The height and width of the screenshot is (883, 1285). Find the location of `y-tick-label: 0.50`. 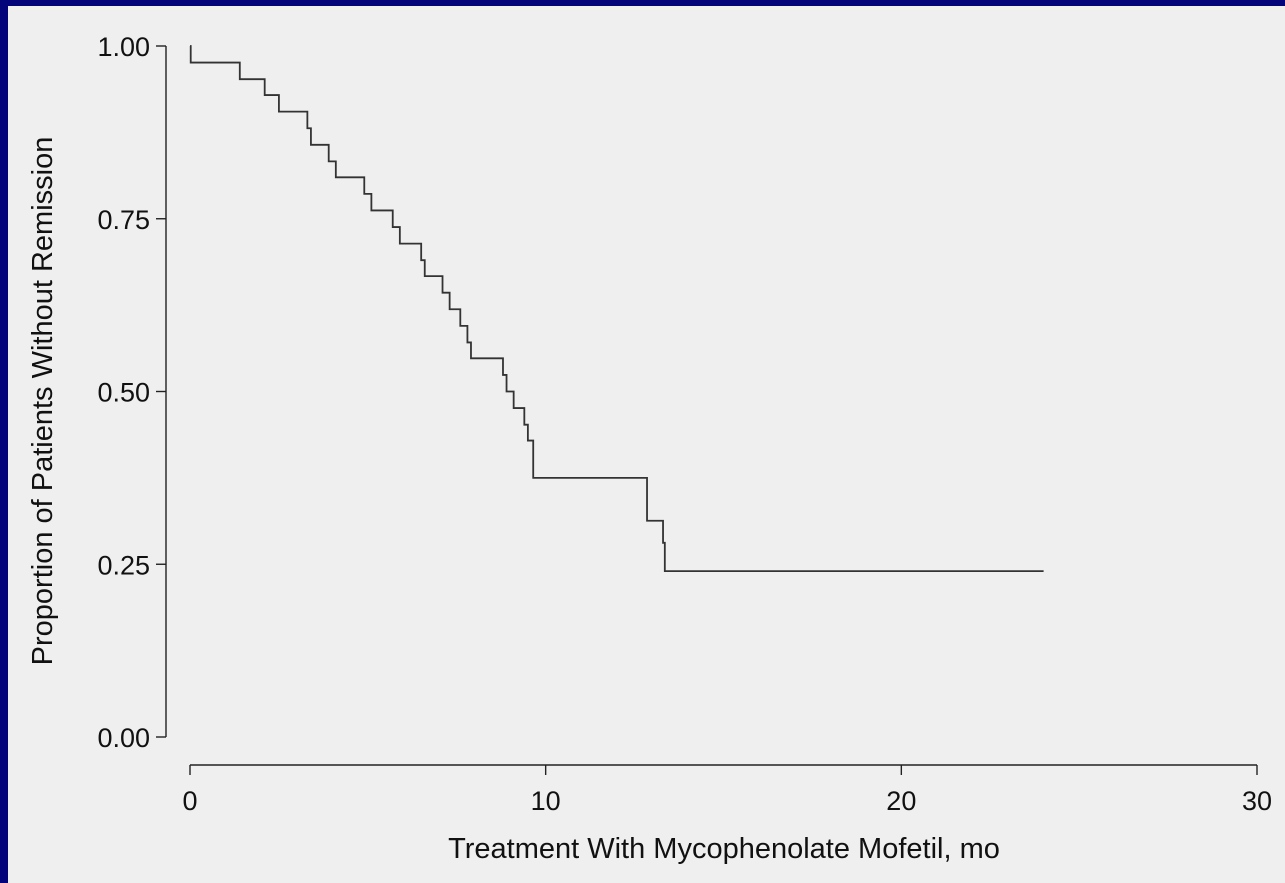

y-tick-label: 0.50 is located at coordinates (123, 393).